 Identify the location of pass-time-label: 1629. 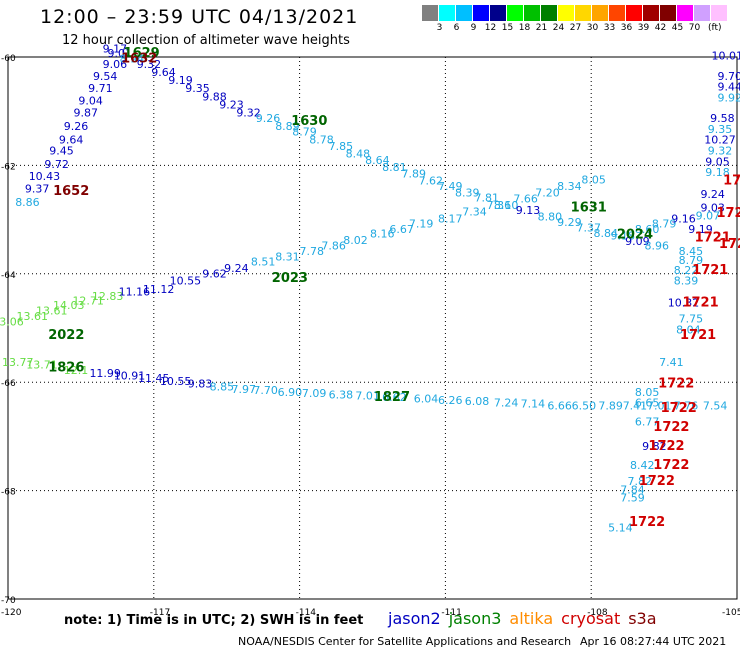
(142, 53).